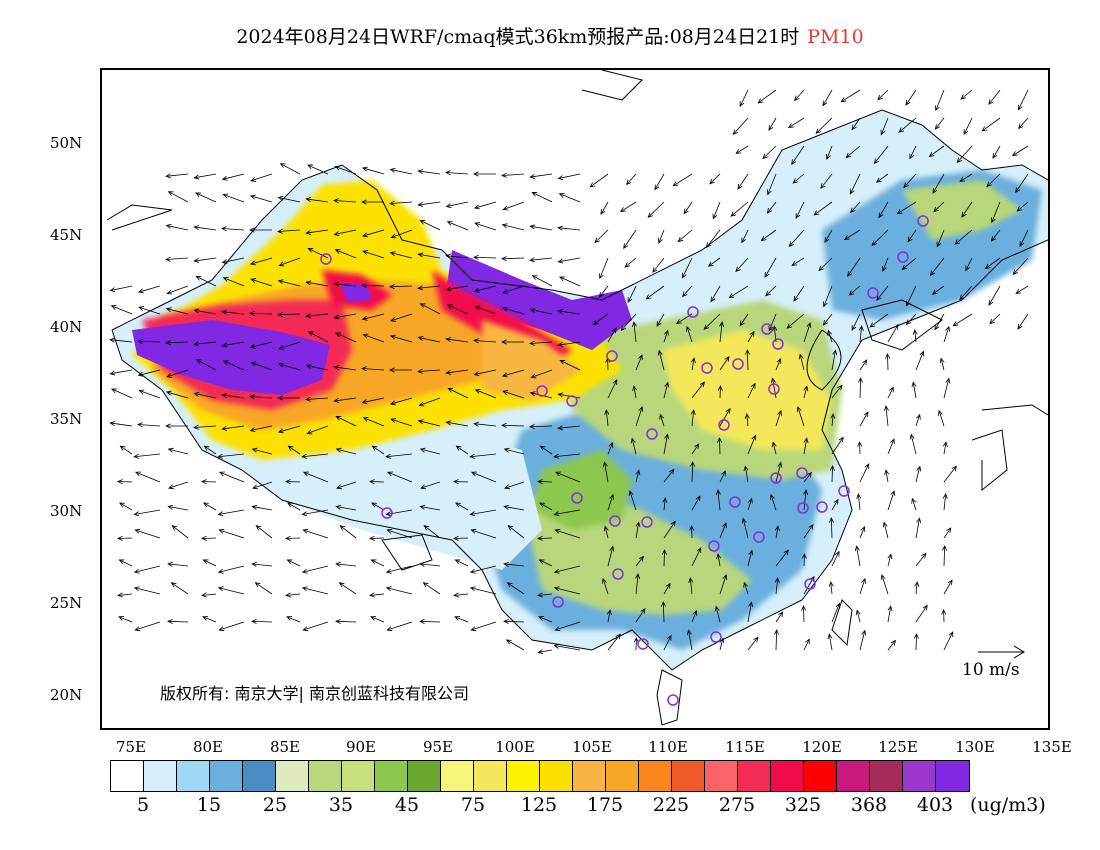 Image resolution: width=1100 pixels, height=850 pixels. Describe the element at coordinates (518, 37) in the screenshot. I see `title-main: 2024年08月24日WRF/cmaq模式36km预报产品:08月24日21时` at that location.